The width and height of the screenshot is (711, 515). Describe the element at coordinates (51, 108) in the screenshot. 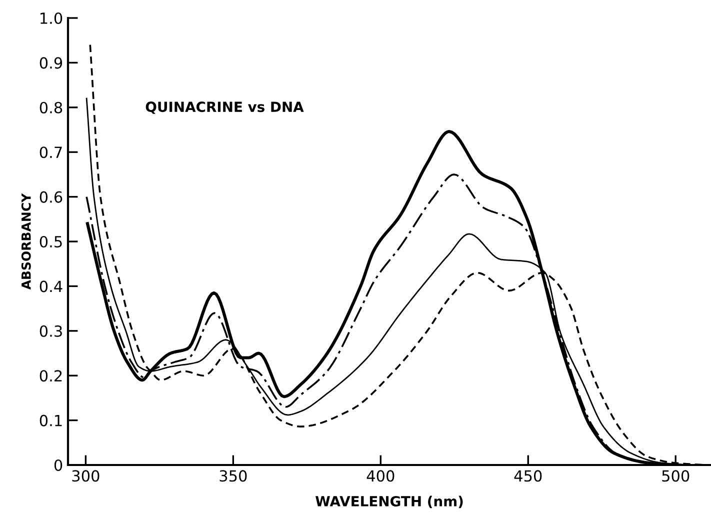

I see `y-tick-label: 0.8` at that location.